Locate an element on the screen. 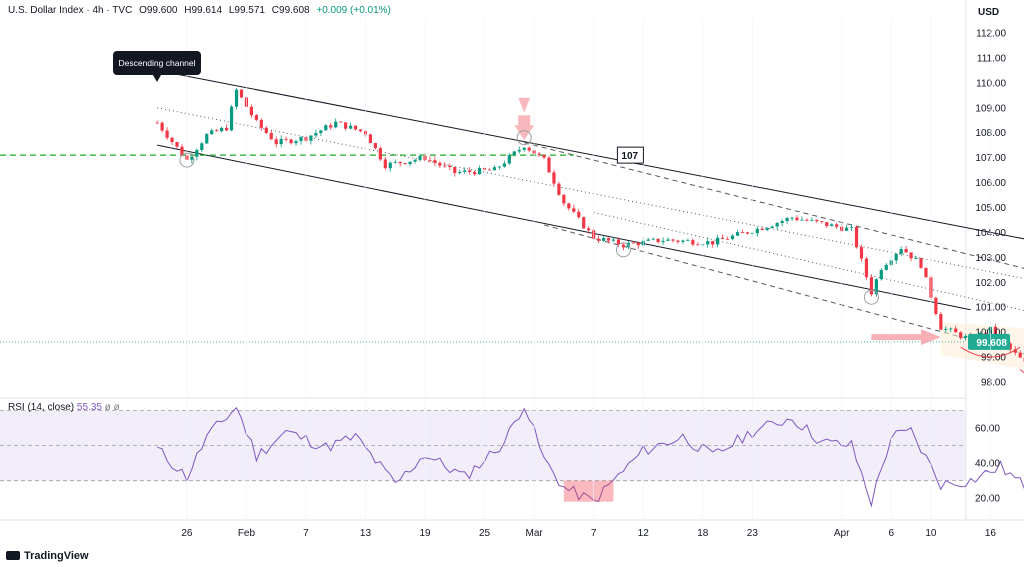 Image resolution: width=1024 pixels, height=567 pixels. rsi-header: RSI (14, close) 55.35 ø ø is located at coordinates (64, 407).